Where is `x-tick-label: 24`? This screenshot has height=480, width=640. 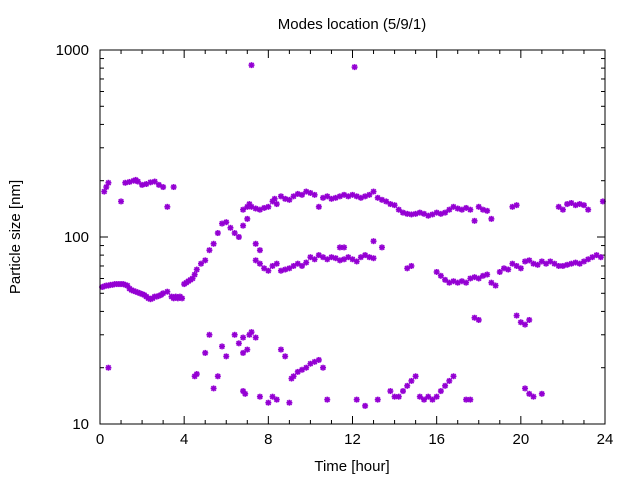 x-tick-label: 24 is located at coordinates (605, 439).